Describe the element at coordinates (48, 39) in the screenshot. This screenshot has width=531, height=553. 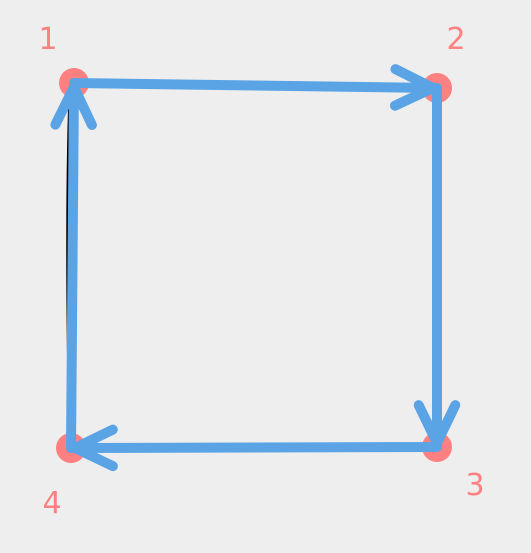
I see `vertex-label-1: 1` at that location.